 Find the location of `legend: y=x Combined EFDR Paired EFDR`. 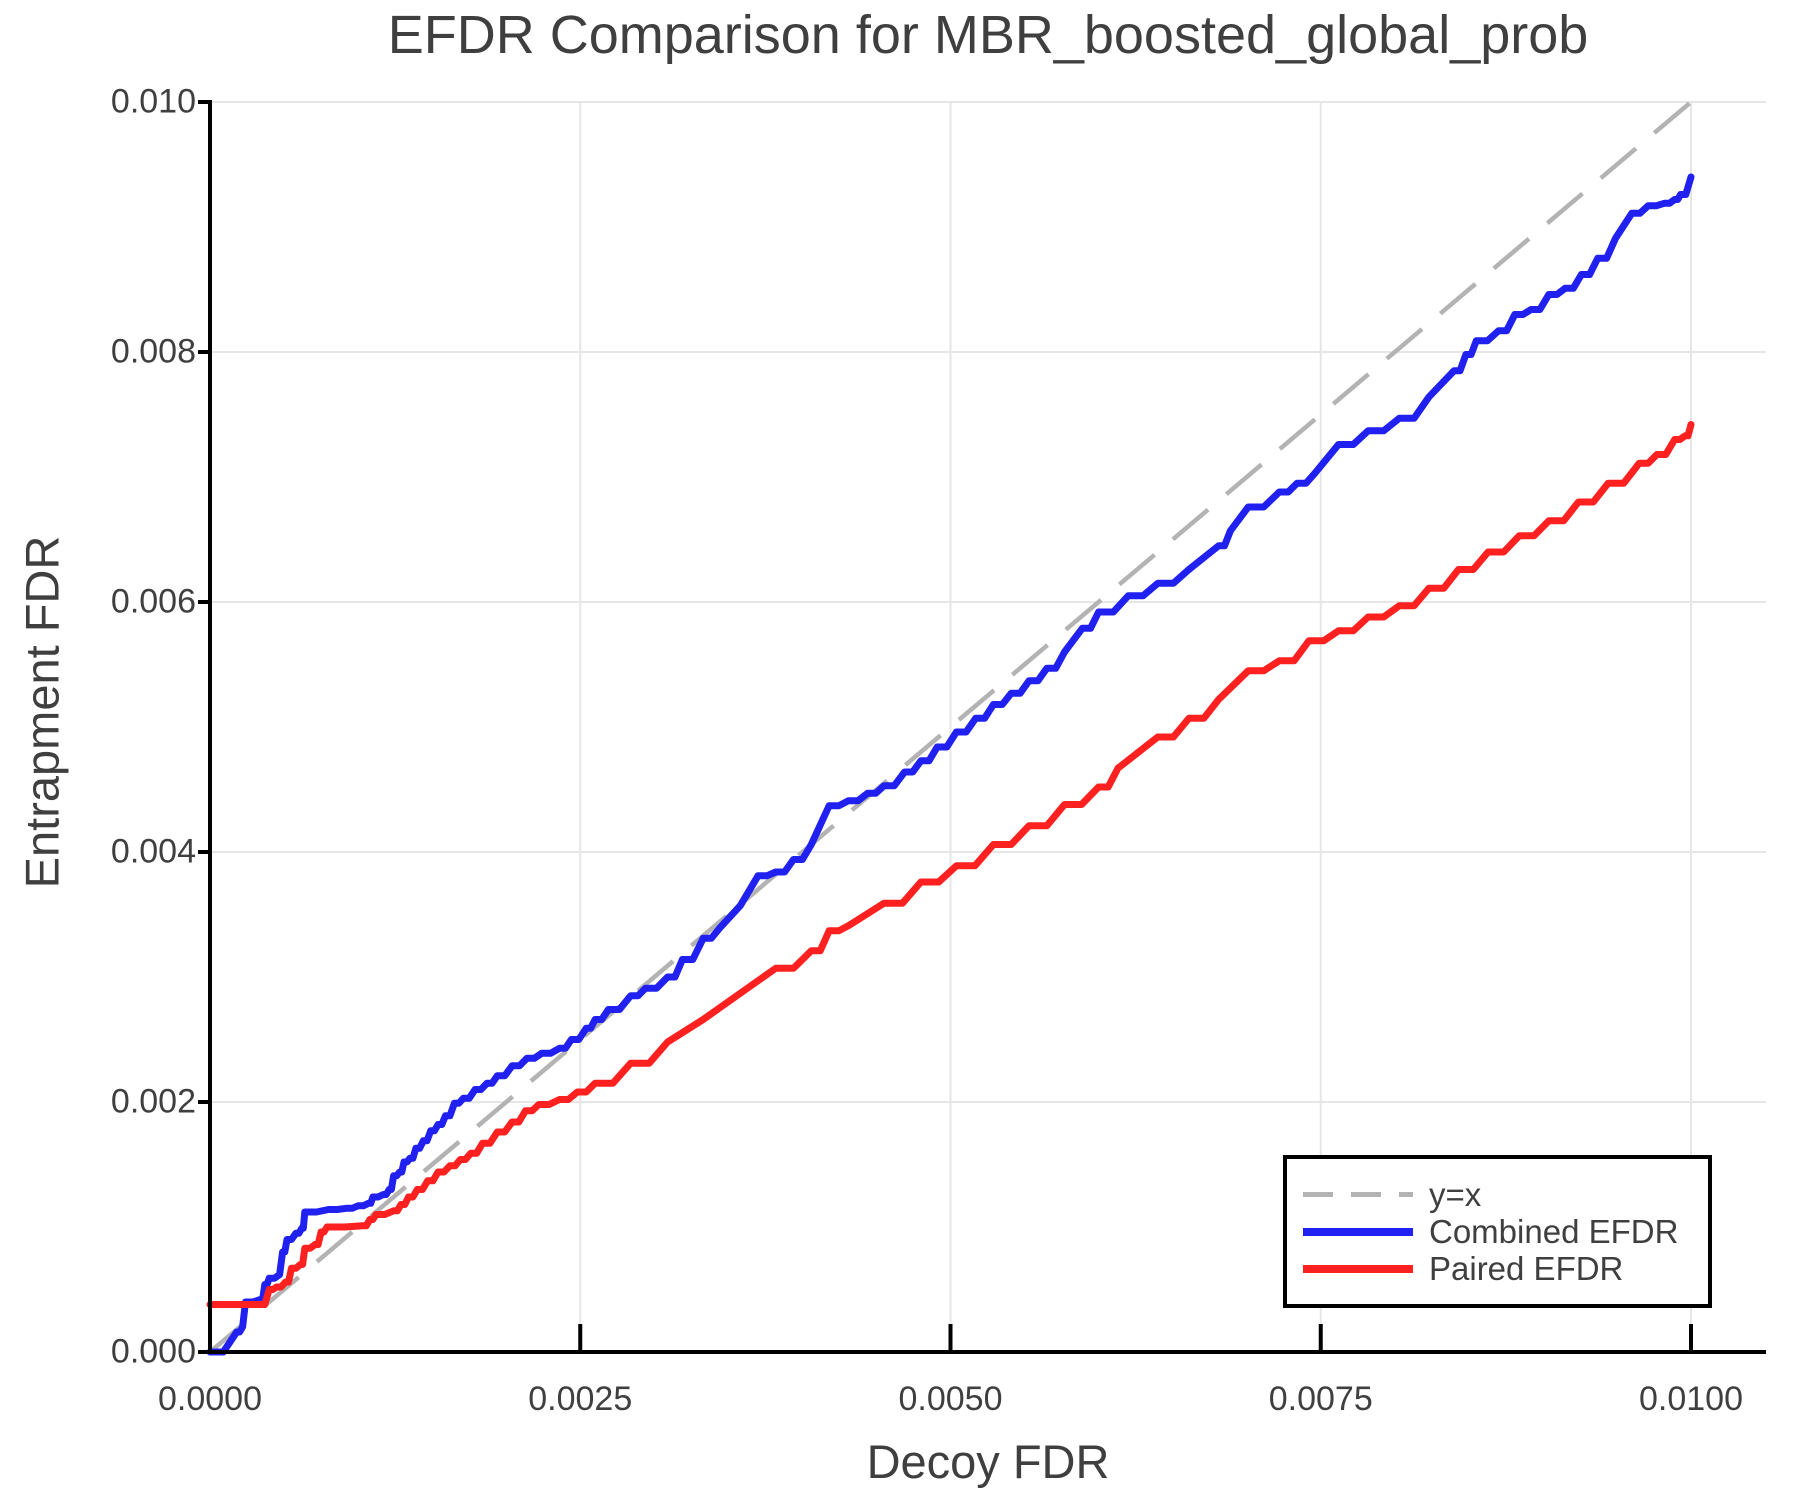

legend: y=x Combined EFDR Paired EFDR is located at coordinates (1497, 1231).